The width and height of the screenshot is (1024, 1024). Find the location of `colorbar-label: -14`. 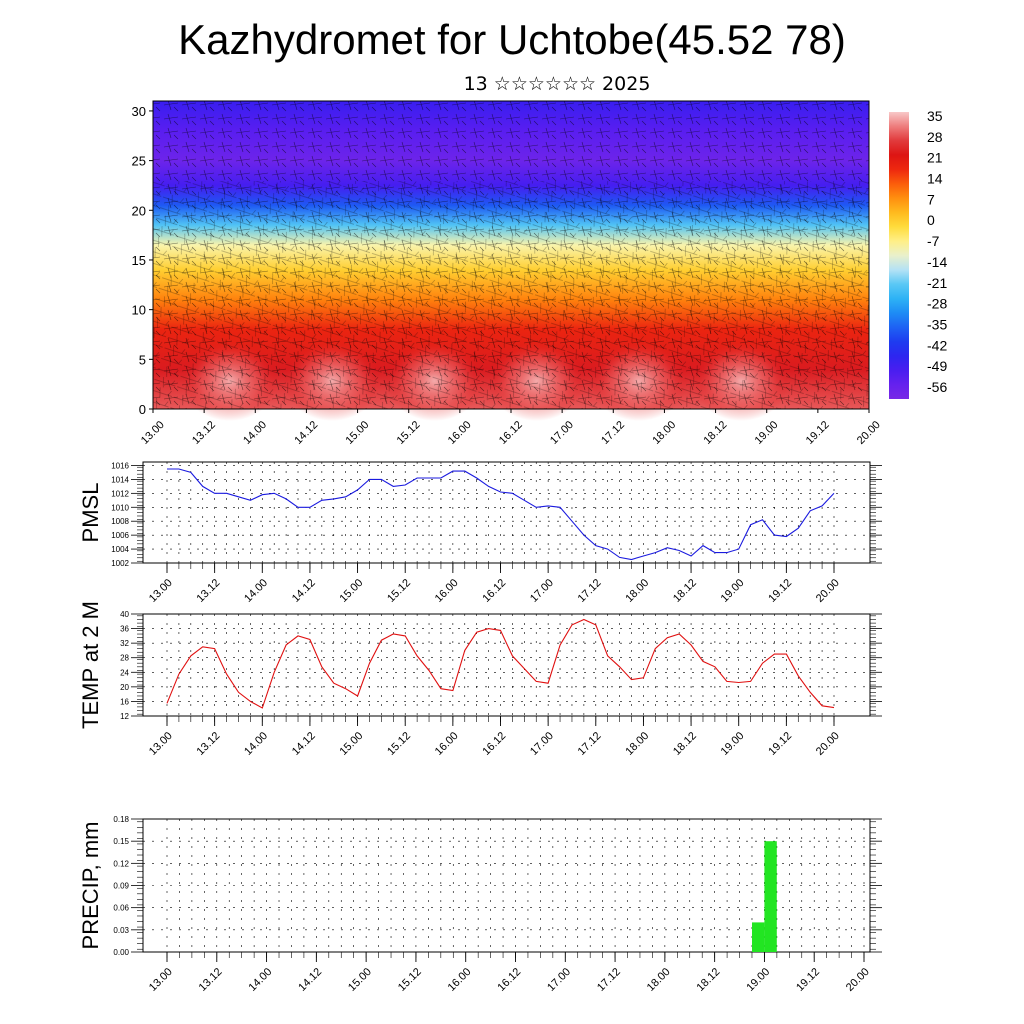

colorbar-label: -14 is located at coordinates (937, 262).